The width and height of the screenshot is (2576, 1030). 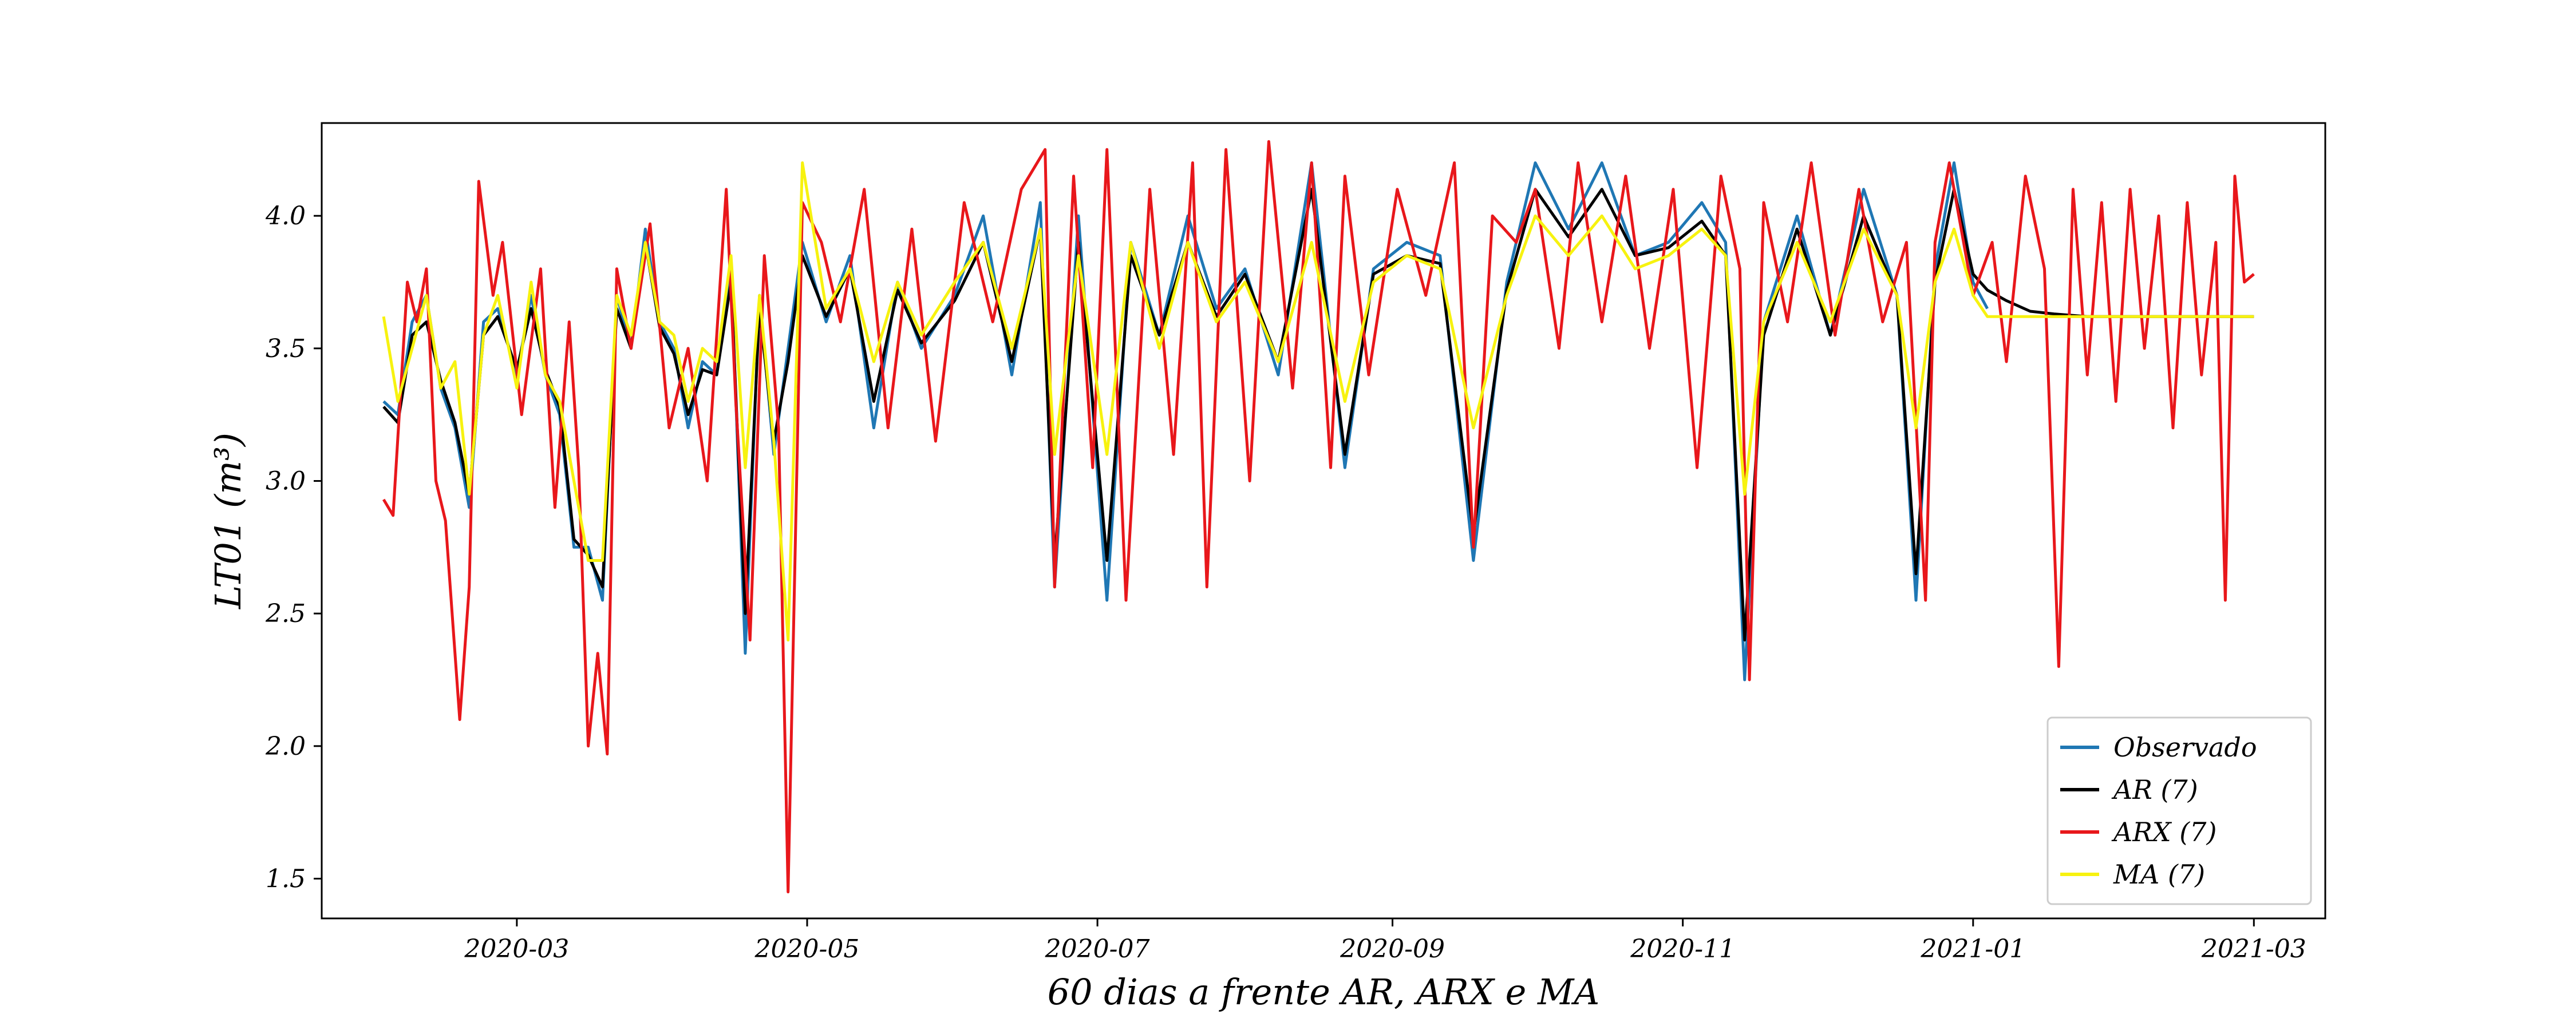 I want to click on legend: Observado AR (7) ARX (7) MA (7), so click(x=2179, y=810).